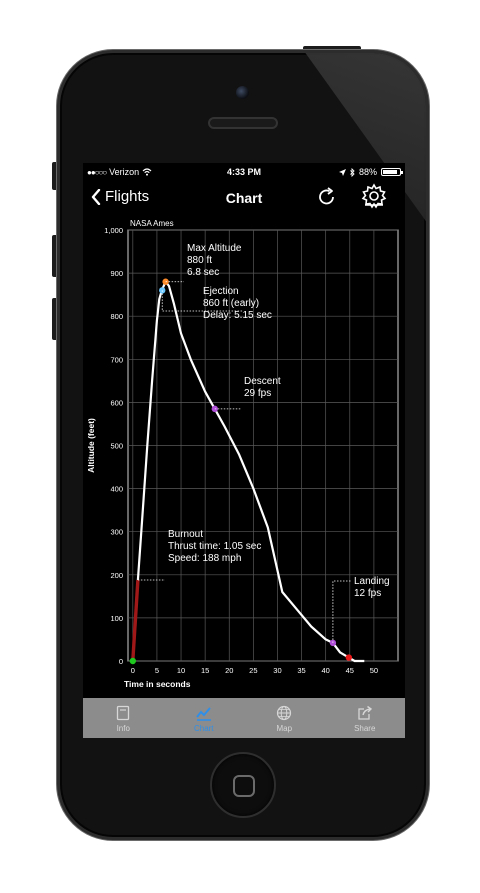 The image size is (480, 893). What do you see at coordinates (123, 728) in the screenshot?
I see `tab-info-label: Info` at bounding box center [123, 728].